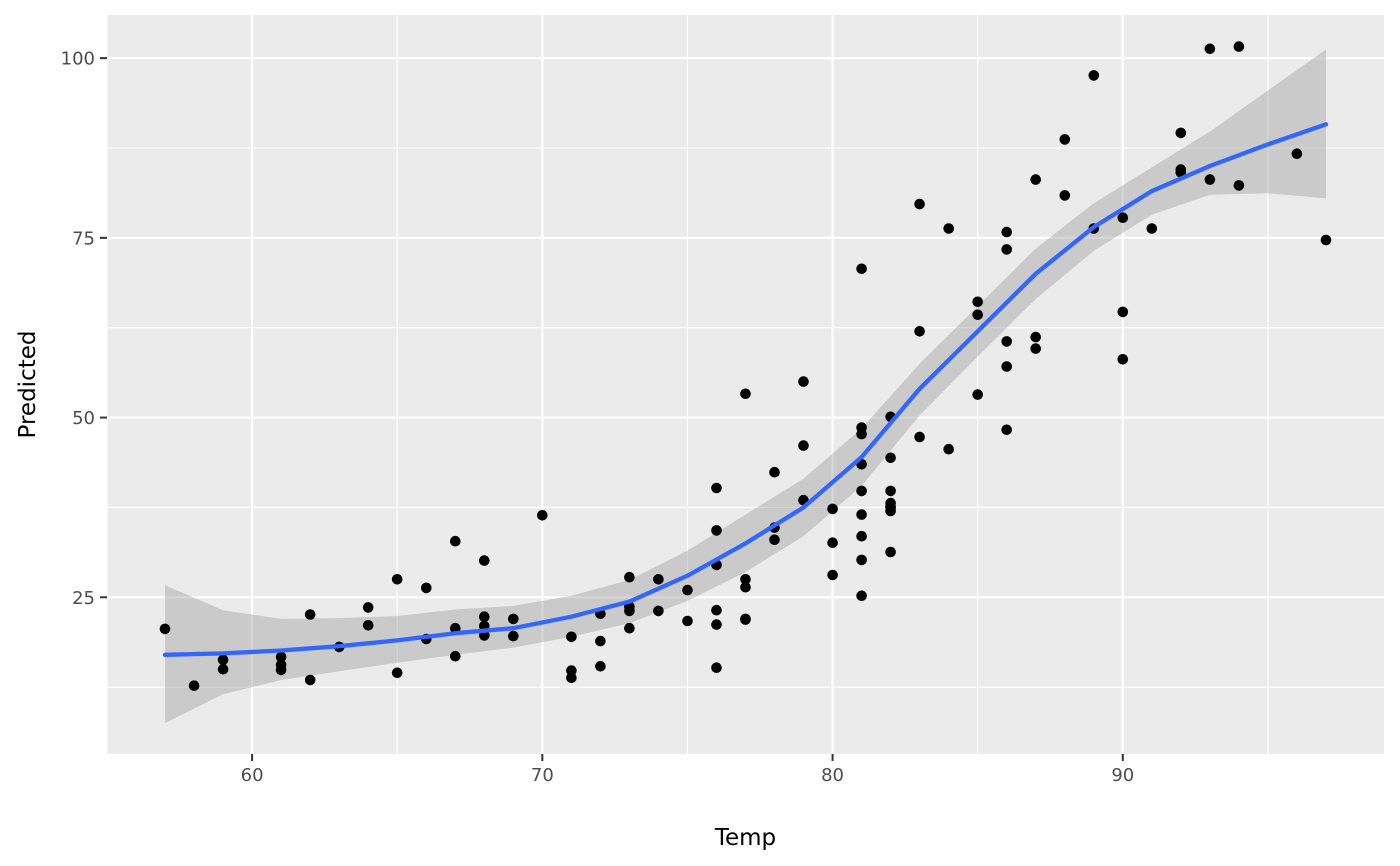  I want to click on y-tick-label: 100, so click(78, 59).